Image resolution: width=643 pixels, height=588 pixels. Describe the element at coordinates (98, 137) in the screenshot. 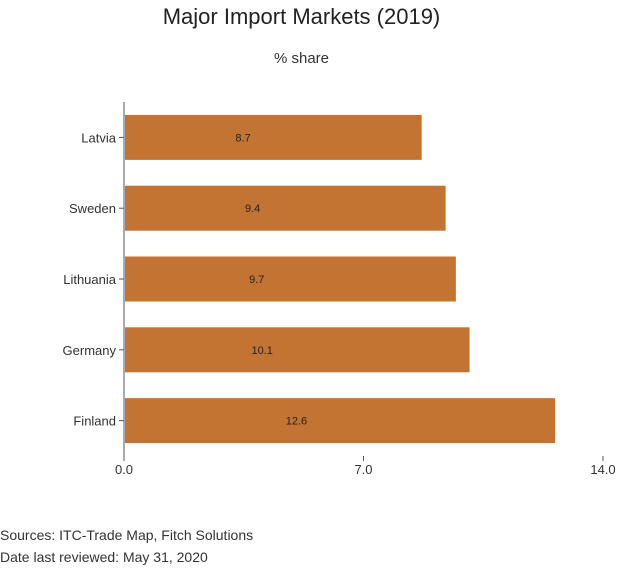

I see `category-label-latvia: Latvia` at that location.